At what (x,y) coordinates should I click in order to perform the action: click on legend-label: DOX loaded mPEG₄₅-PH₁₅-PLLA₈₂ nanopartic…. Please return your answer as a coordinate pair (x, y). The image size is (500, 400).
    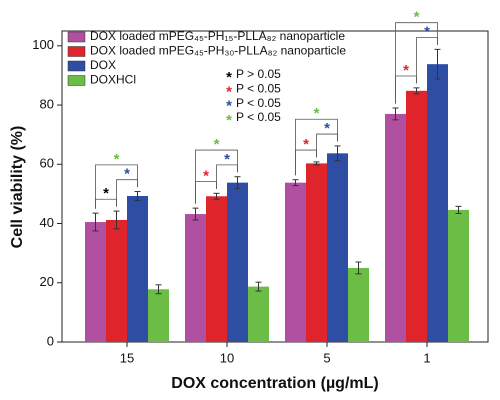
    Looking at the image, I should click on (217, 36).